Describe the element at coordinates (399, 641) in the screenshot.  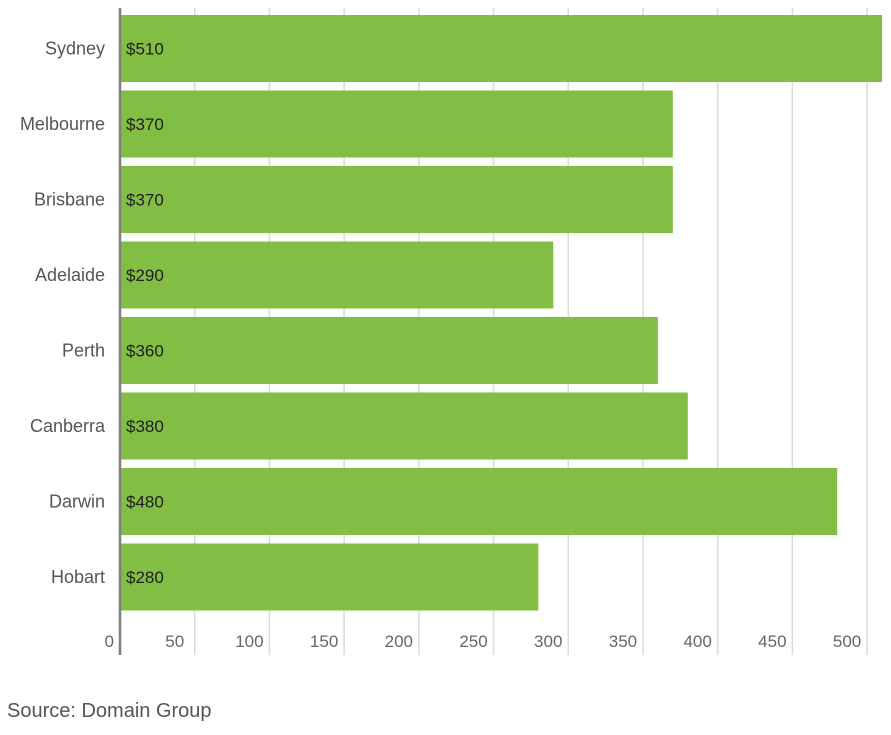
I see `x-tick-label-200: 200` at that location.